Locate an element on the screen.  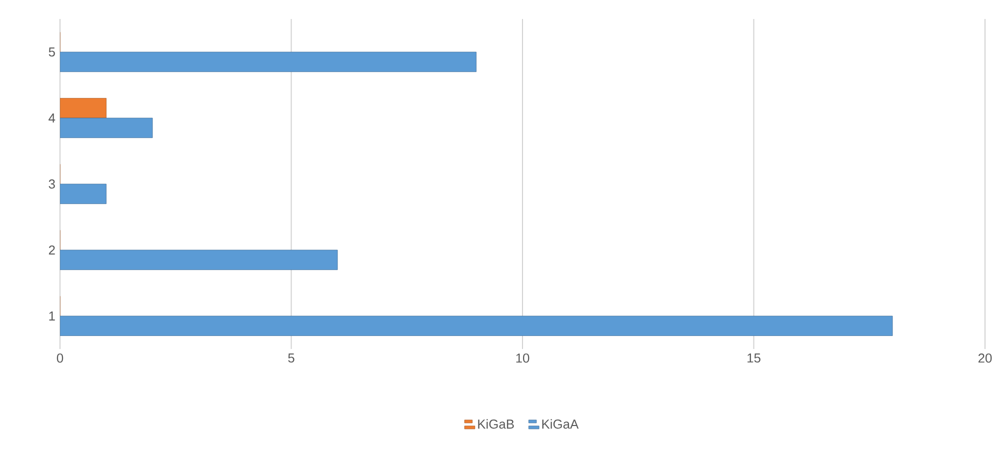
x-tick-label: 0 is located at coordinates (60, 358).